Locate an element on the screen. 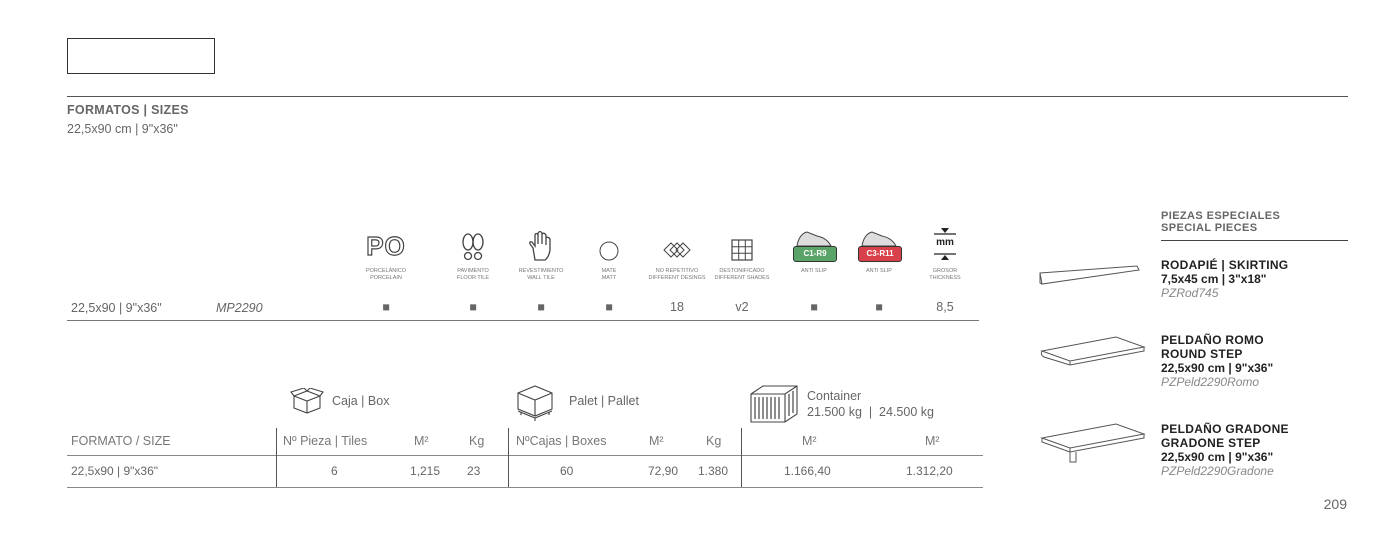 The width and height of the screenshot is (1399, 545). row-kg-pallet: 1.380 is located at coordinates (713, 471).